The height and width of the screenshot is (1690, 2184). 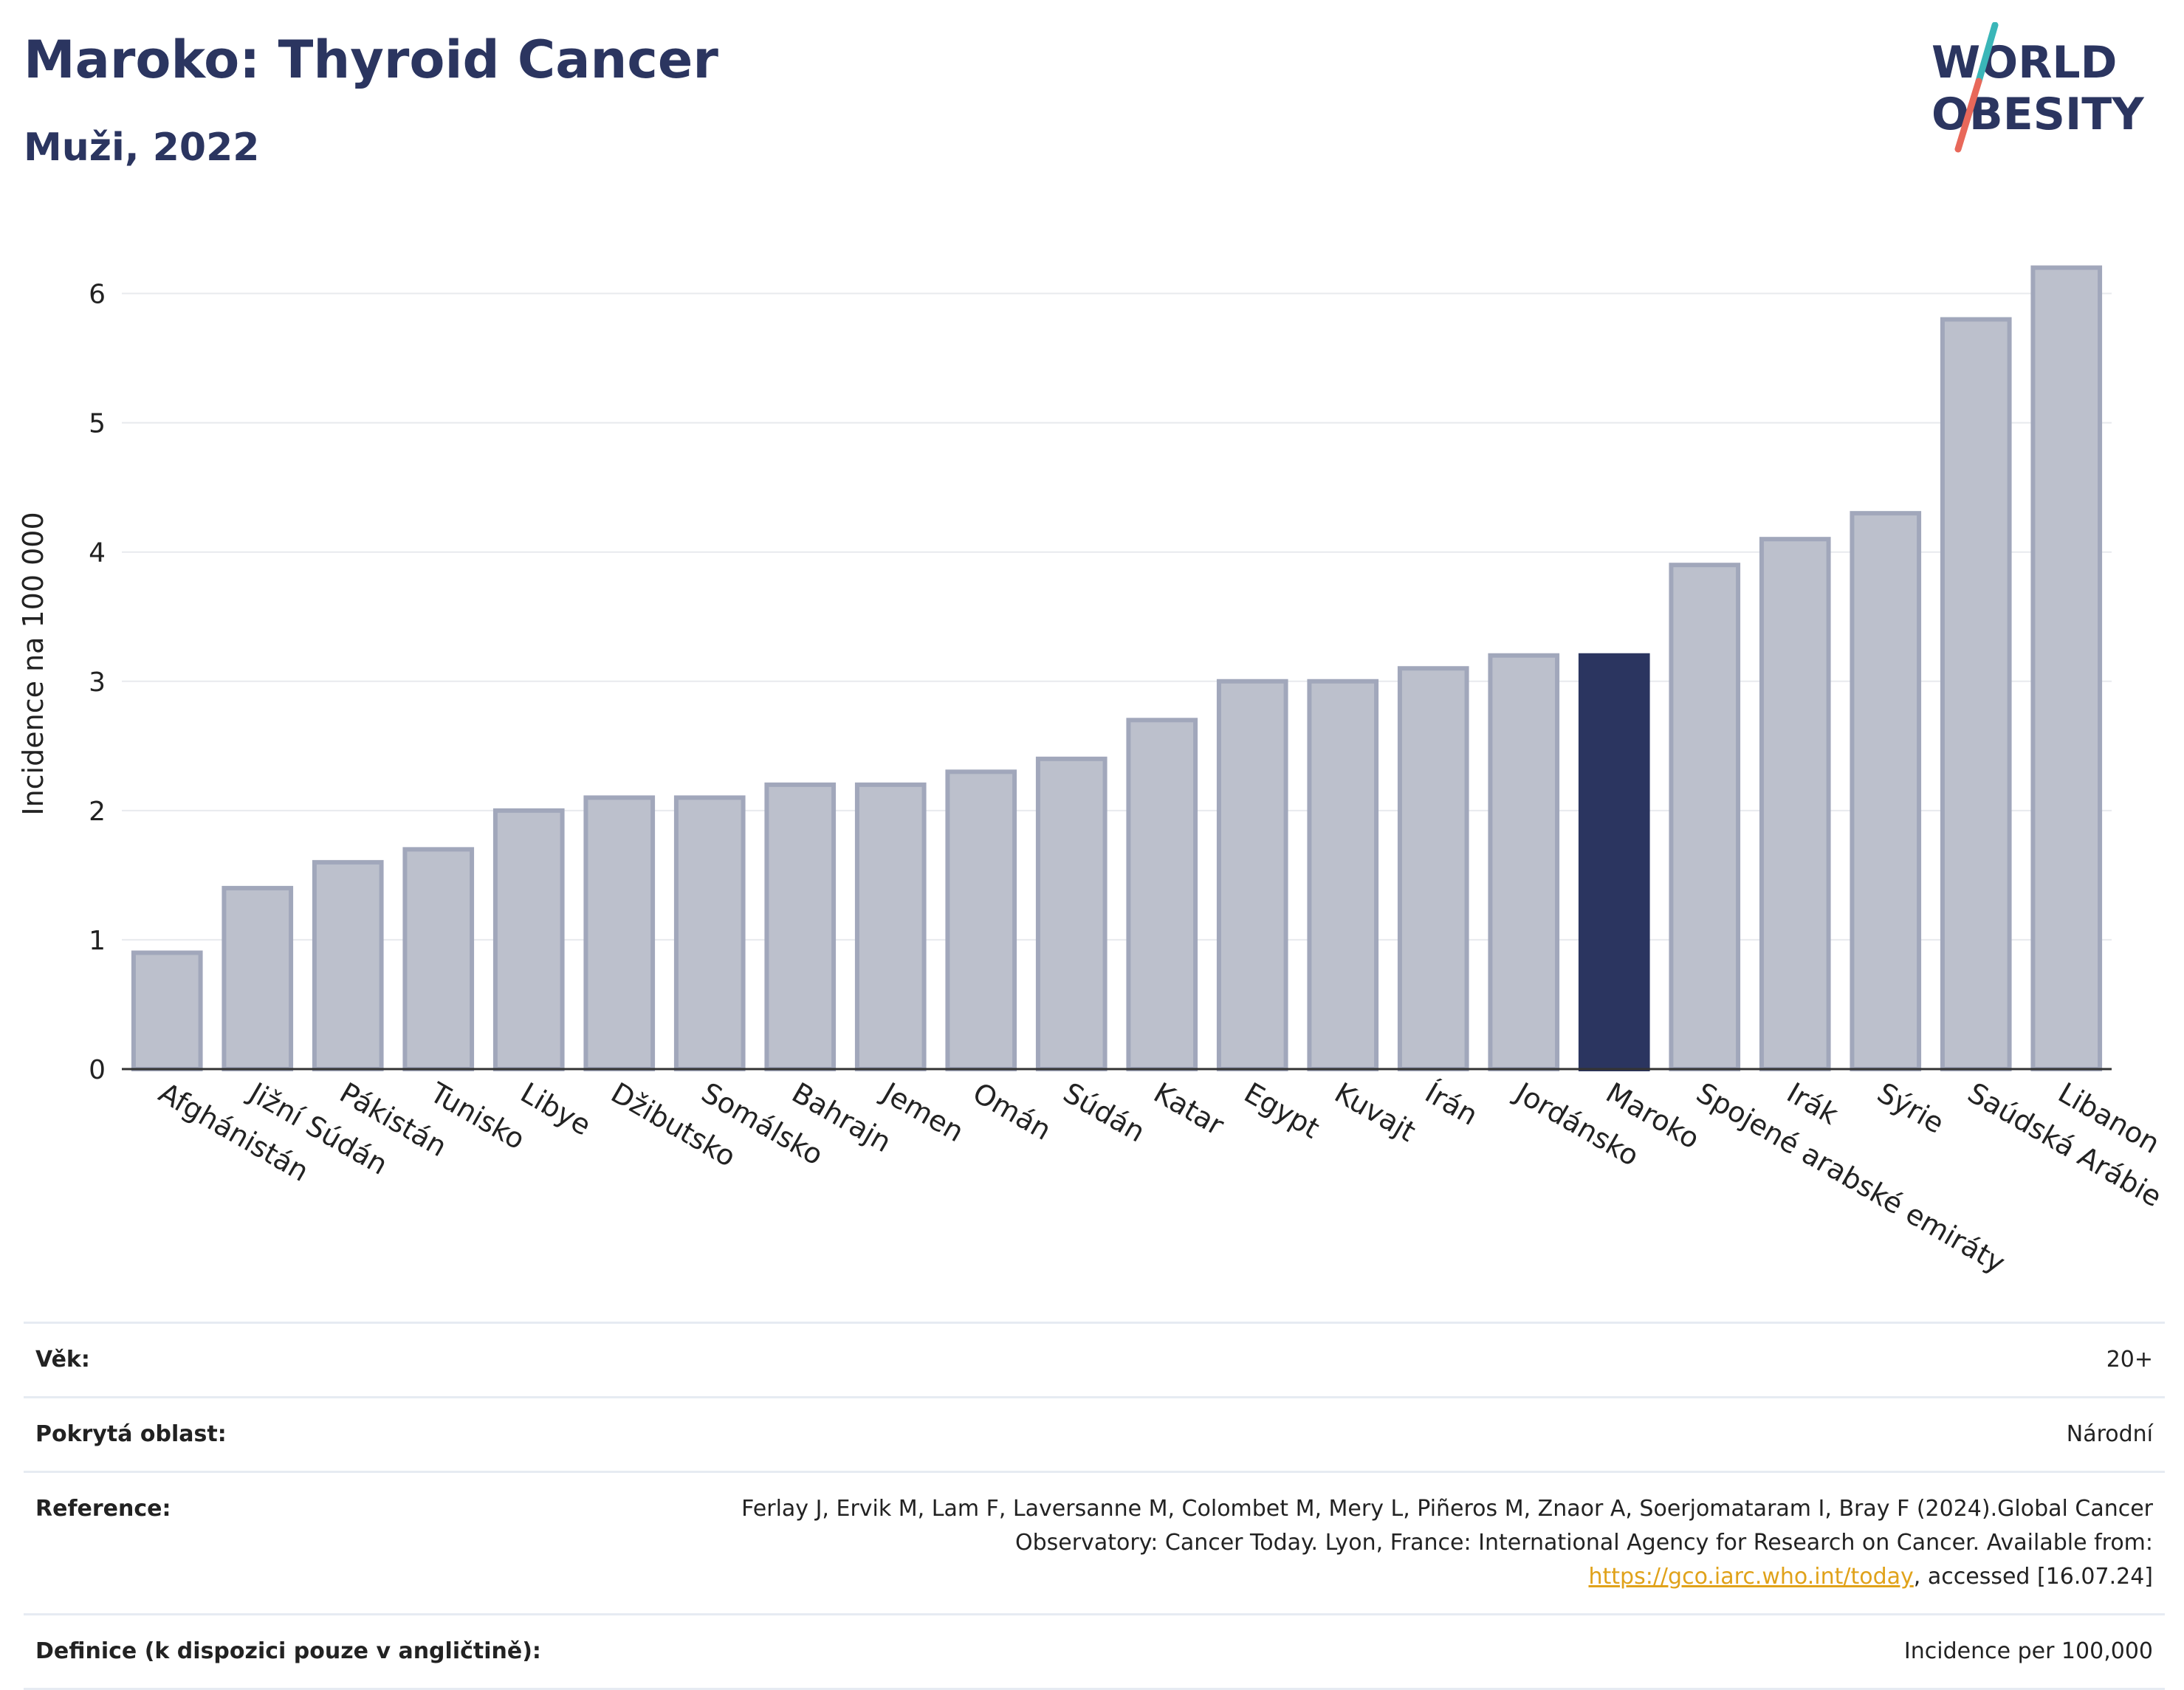 What do you see at coordinates (98, 295) in the screenshot?
I see `y-tick-label: 6` at bounding box center [98, 295].